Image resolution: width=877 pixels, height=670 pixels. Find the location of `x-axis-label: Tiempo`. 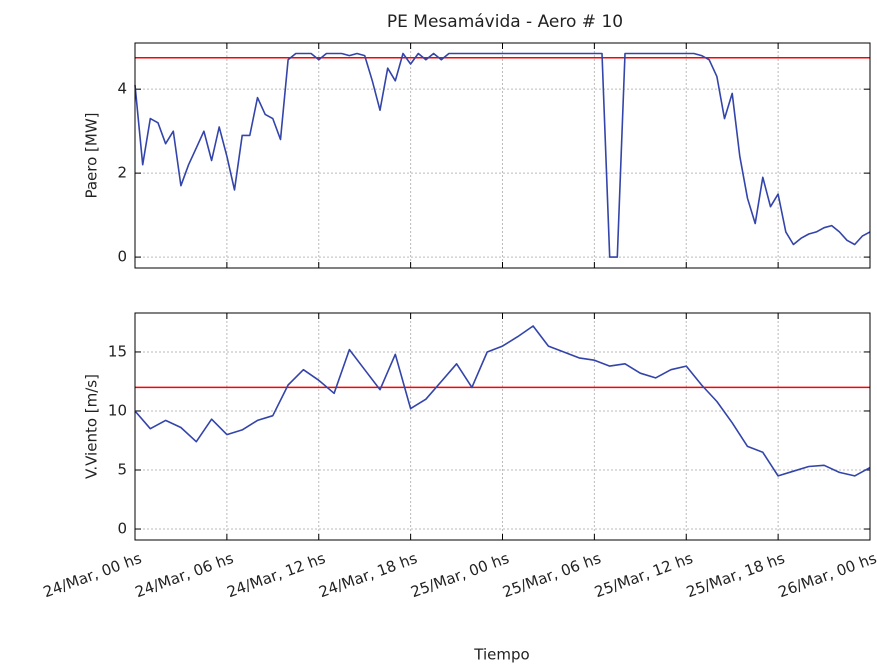

x-axis-label: Tiempo is located at coordinates (501, 655).